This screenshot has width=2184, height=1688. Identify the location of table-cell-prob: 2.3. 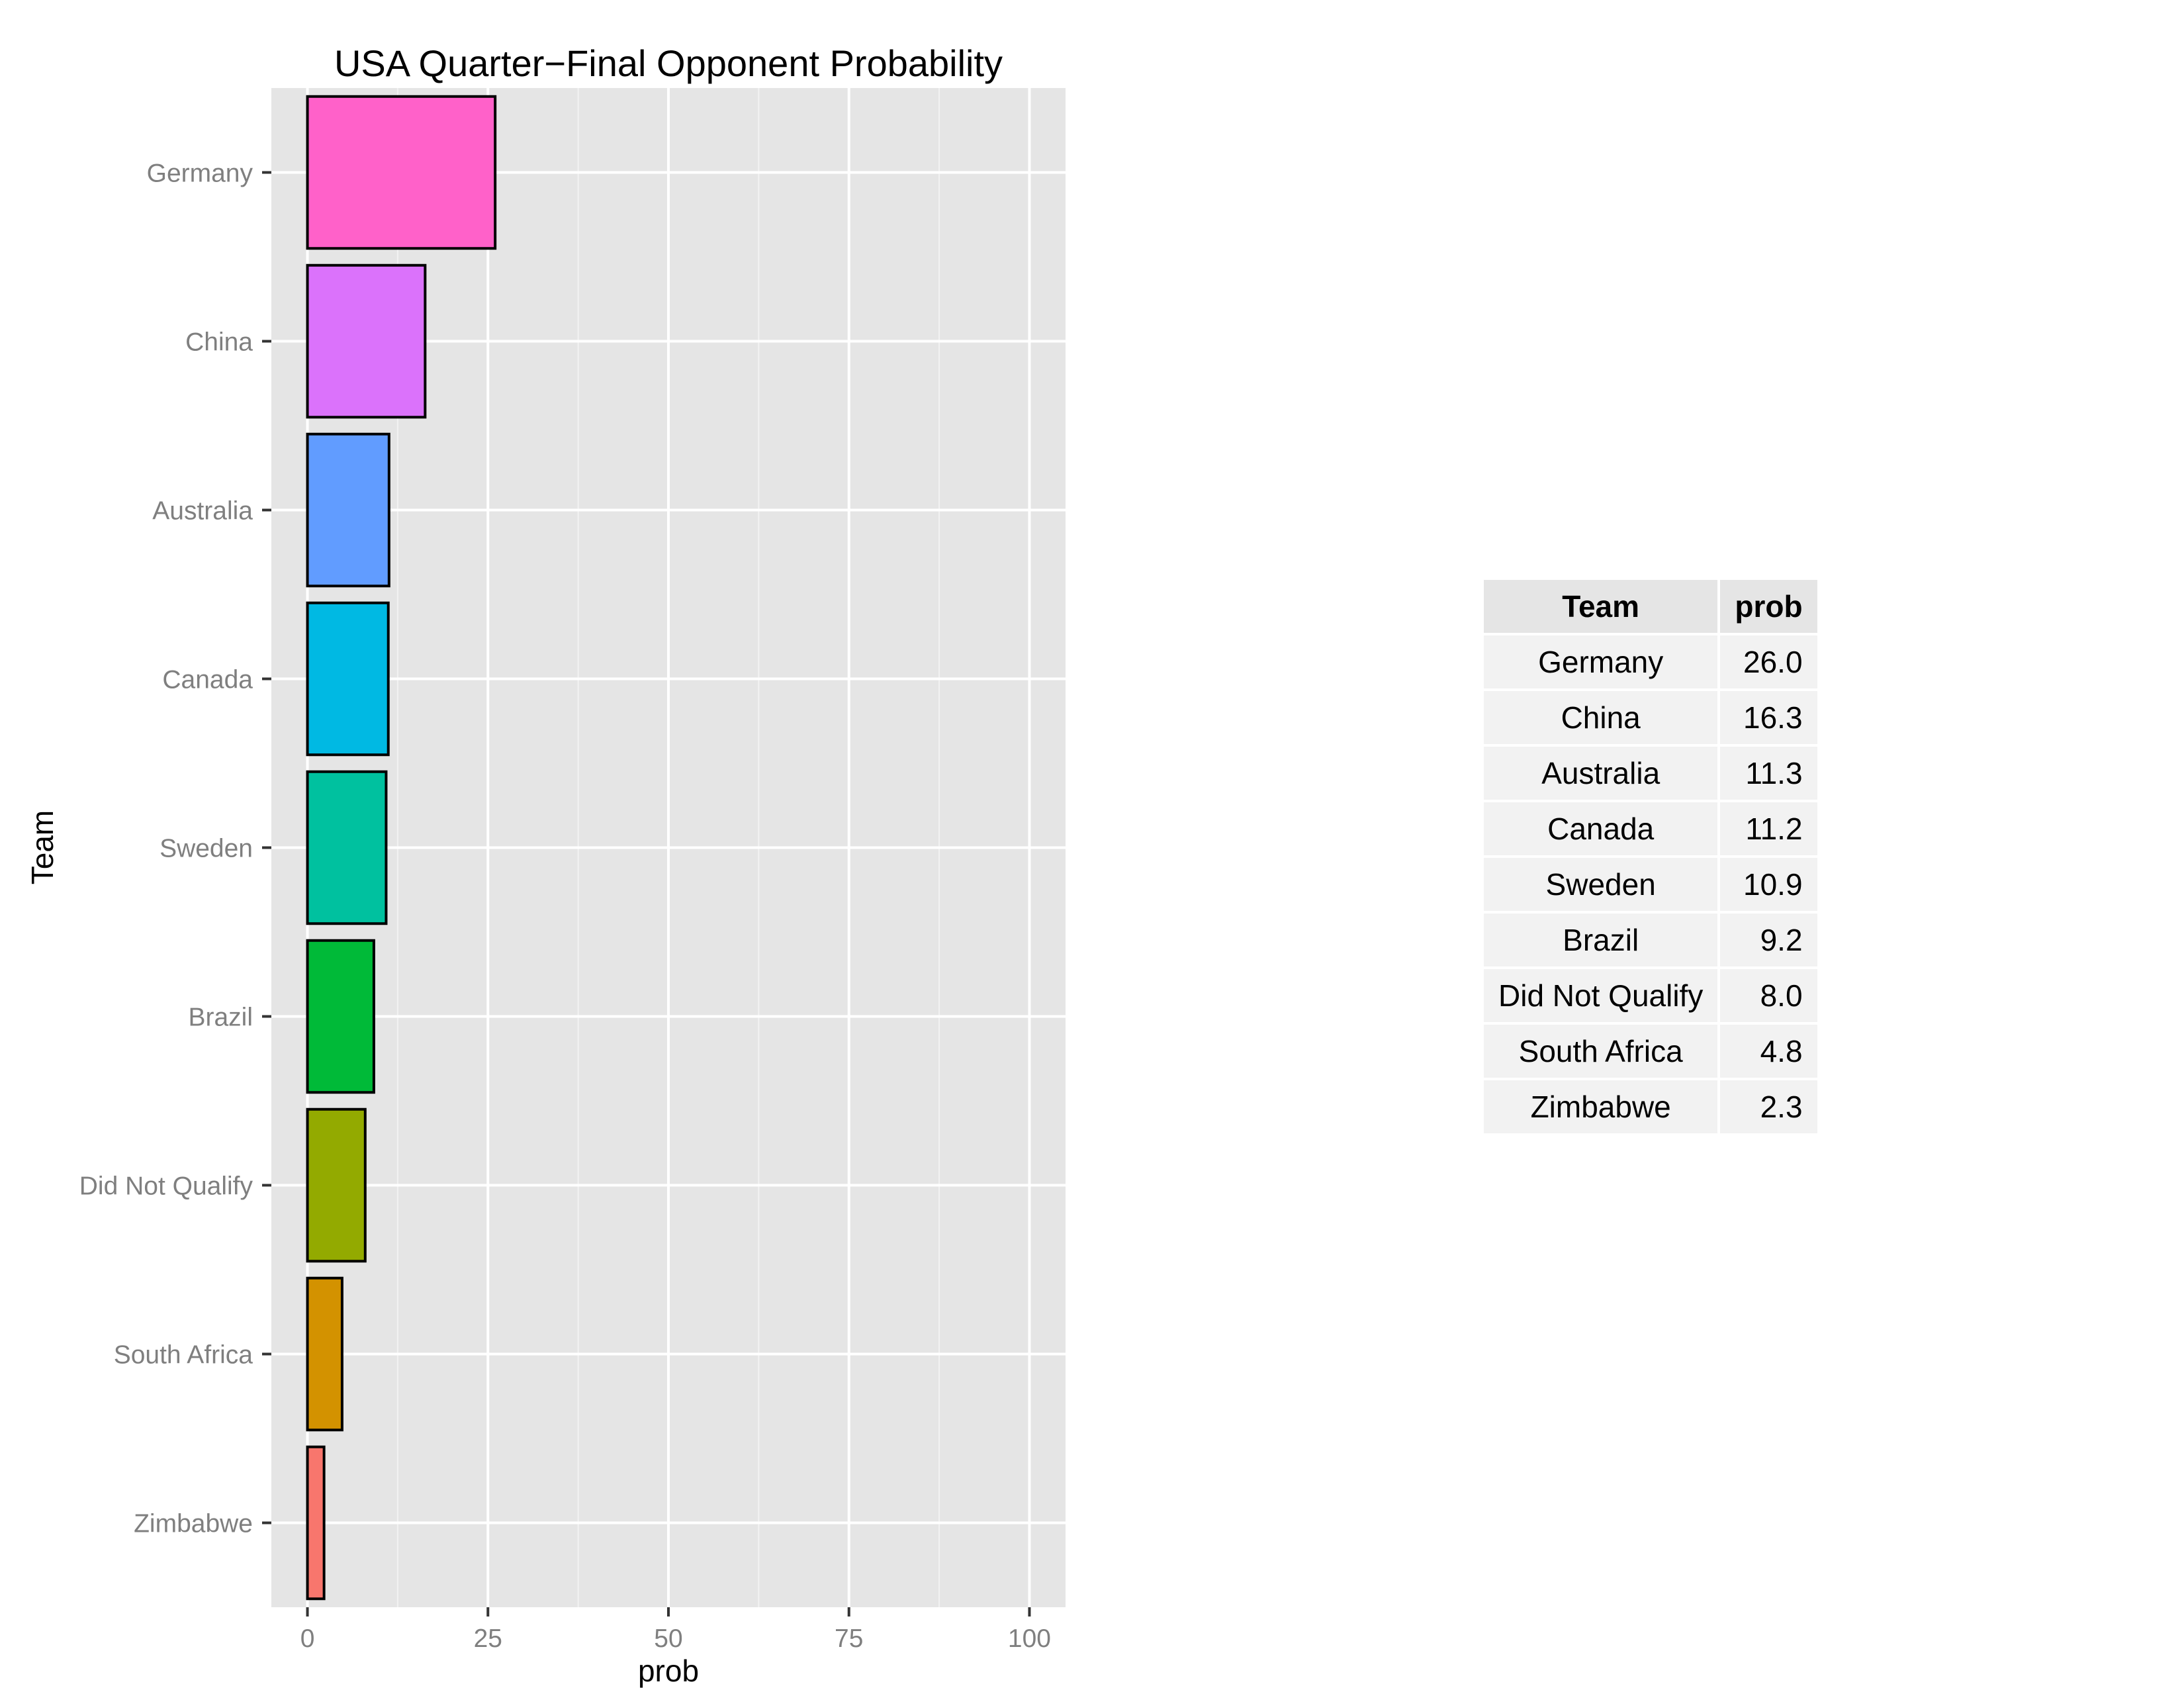
(1769, 1106).